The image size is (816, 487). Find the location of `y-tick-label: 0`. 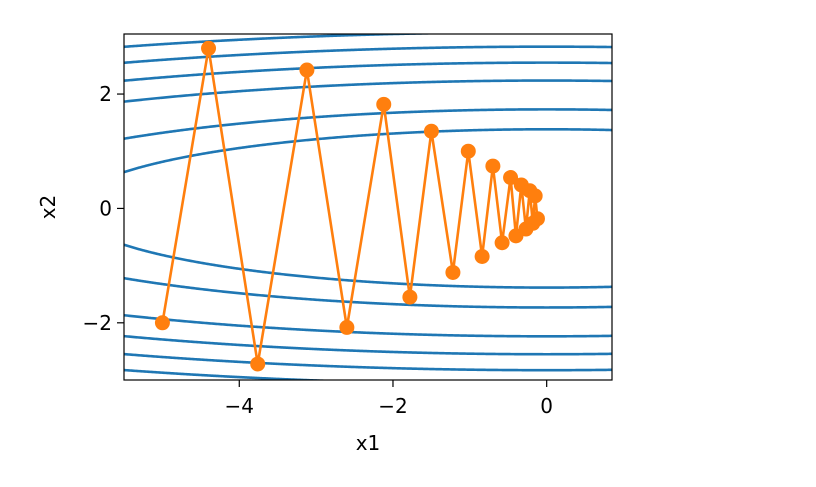

y-tick-label: 0 is located at coordinates (105, 208).